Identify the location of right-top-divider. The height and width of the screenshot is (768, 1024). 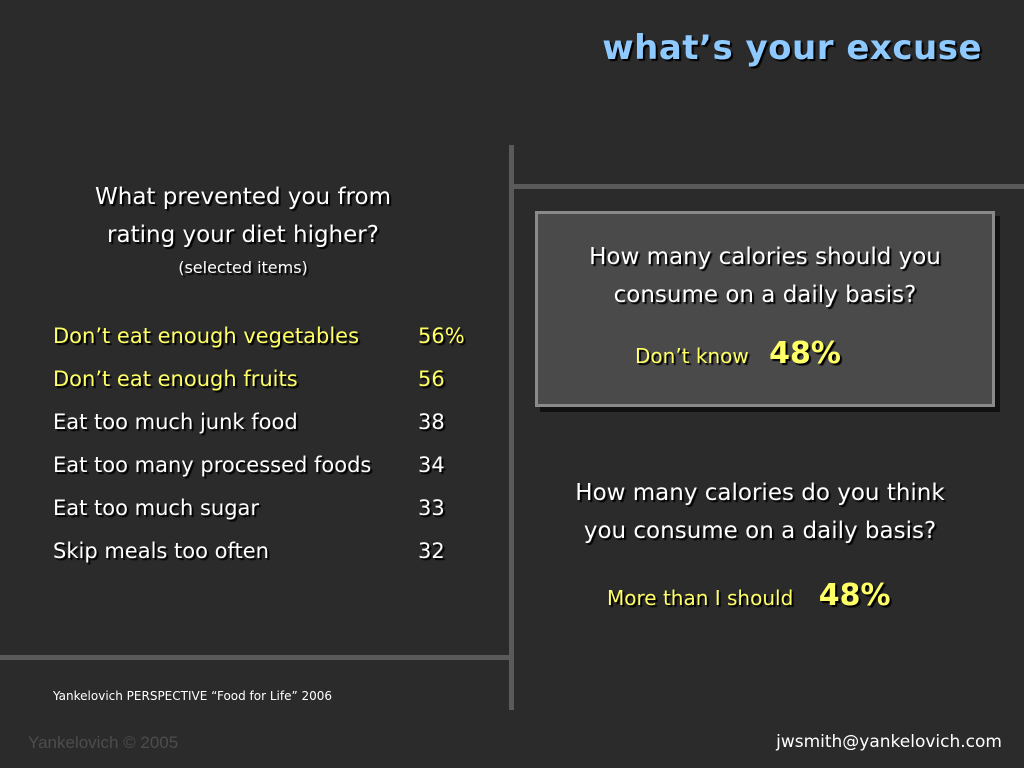
(769, 186).